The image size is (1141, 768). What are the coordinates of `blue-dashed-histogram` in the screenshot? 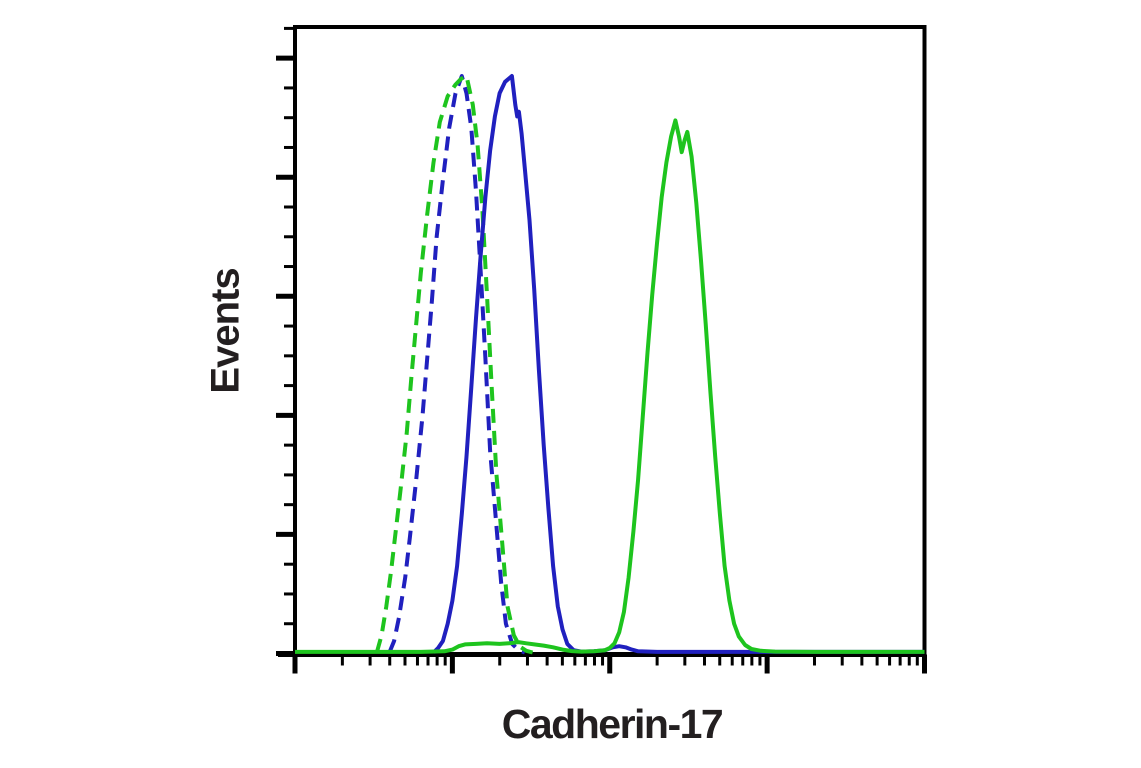 It's located at (456, 364).